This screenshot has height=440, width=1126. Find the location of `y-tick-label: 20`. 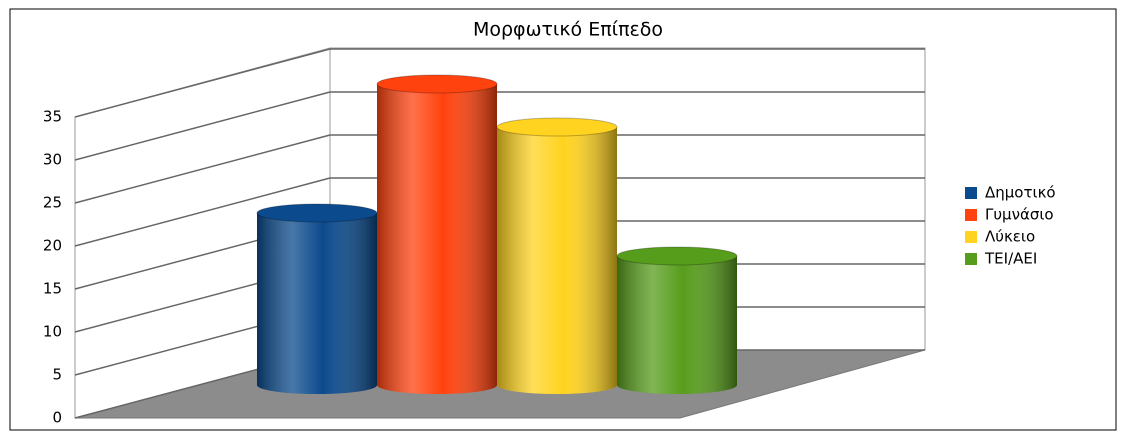

y-tick-label: 20 is located at coordinates (52, 246).